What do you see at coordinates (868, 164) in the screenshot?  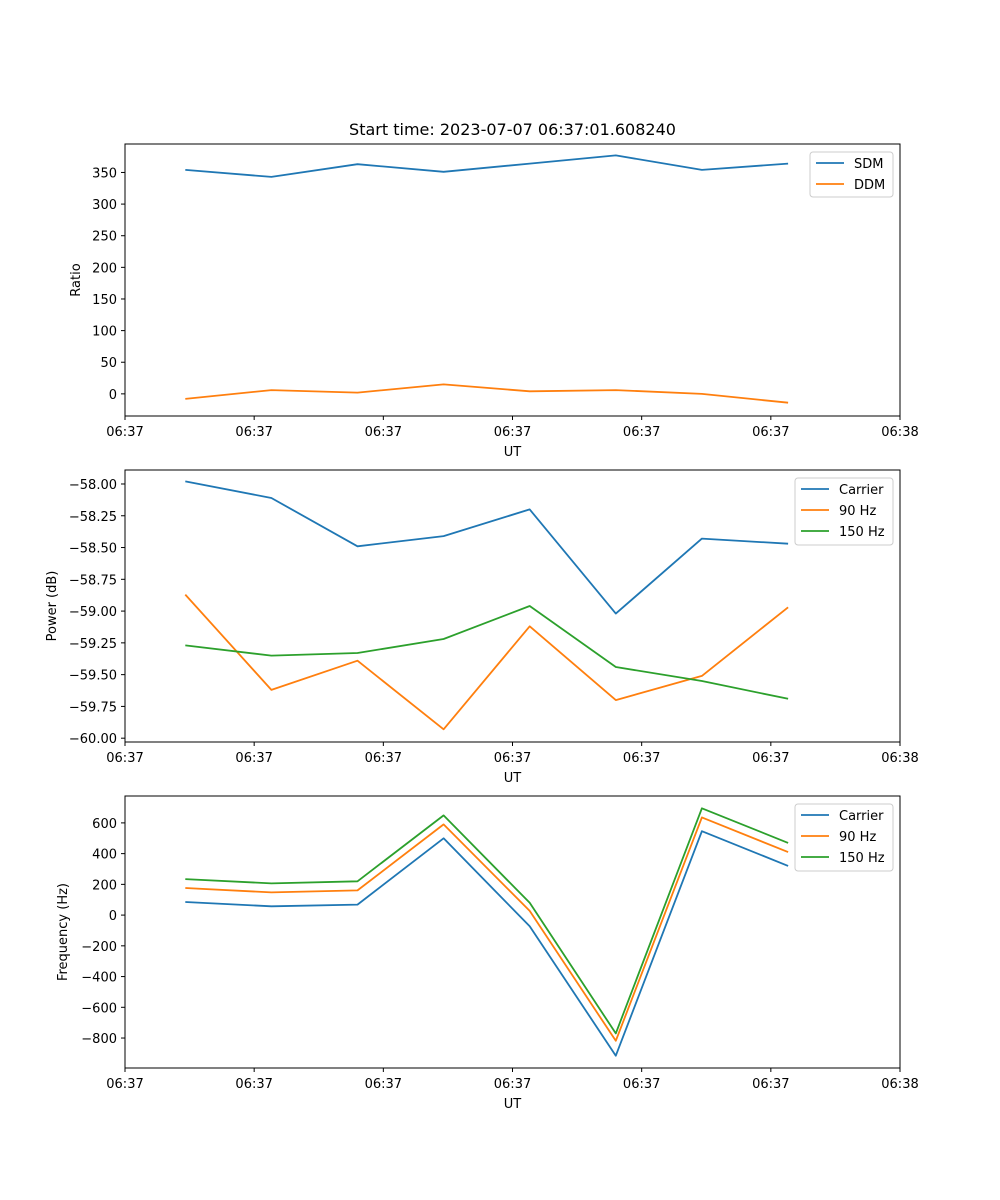 I see `legend-label: SDM` at bounding box center [868, 164].